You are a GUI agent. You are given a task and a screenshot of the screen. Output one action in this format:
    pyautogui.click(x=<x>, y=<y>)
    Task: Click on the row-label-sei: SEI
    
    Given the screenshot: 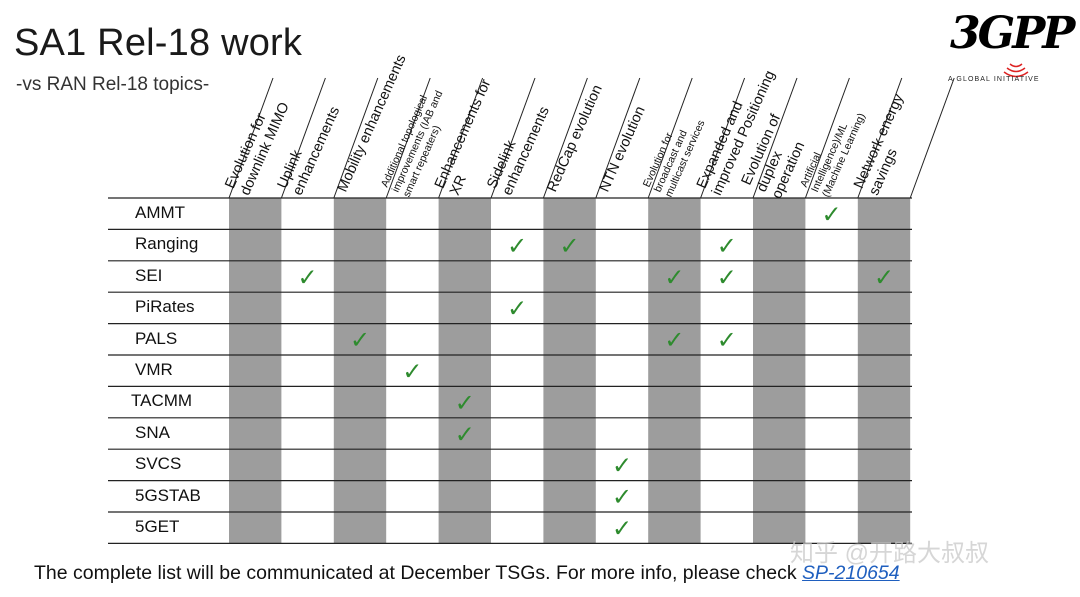 What is the action you would take?
    pyautogui.click(x=149, y=275)
    